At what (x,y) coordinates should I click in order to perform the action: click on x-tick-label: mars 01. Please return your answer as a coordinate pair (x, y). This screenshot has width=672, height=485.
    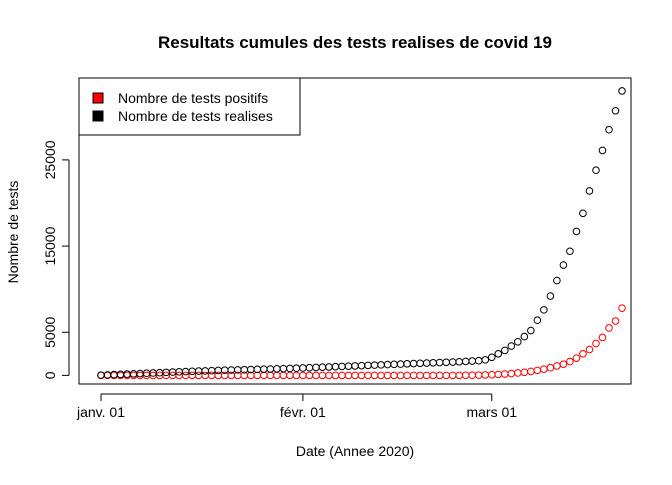
    Looking at the image, I should click on (491, 412).